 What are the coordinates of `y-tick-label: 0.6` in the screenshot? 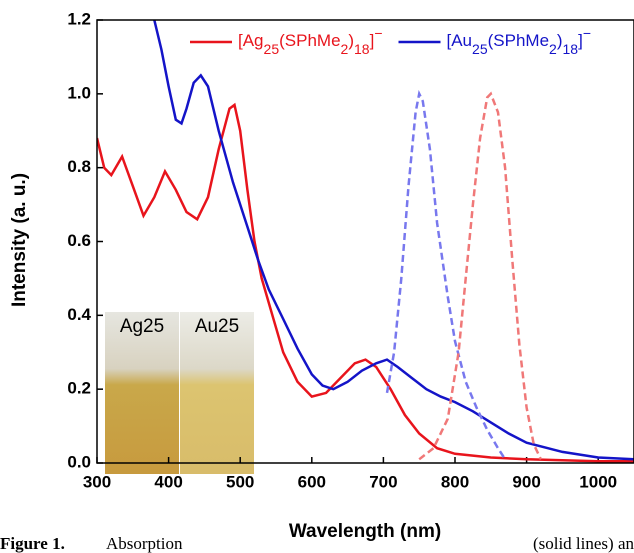 It's located at (79, 240).